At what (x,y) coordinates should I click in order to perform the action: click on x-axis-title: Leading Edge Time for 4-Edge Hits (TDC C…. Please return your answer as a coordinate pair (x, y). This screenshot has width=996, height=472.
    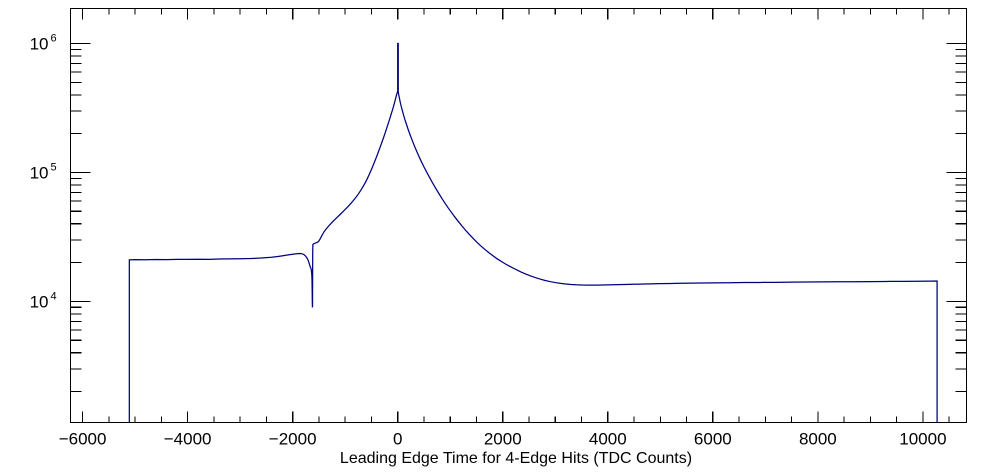
    Looking at the image, I should click on (516, 458).